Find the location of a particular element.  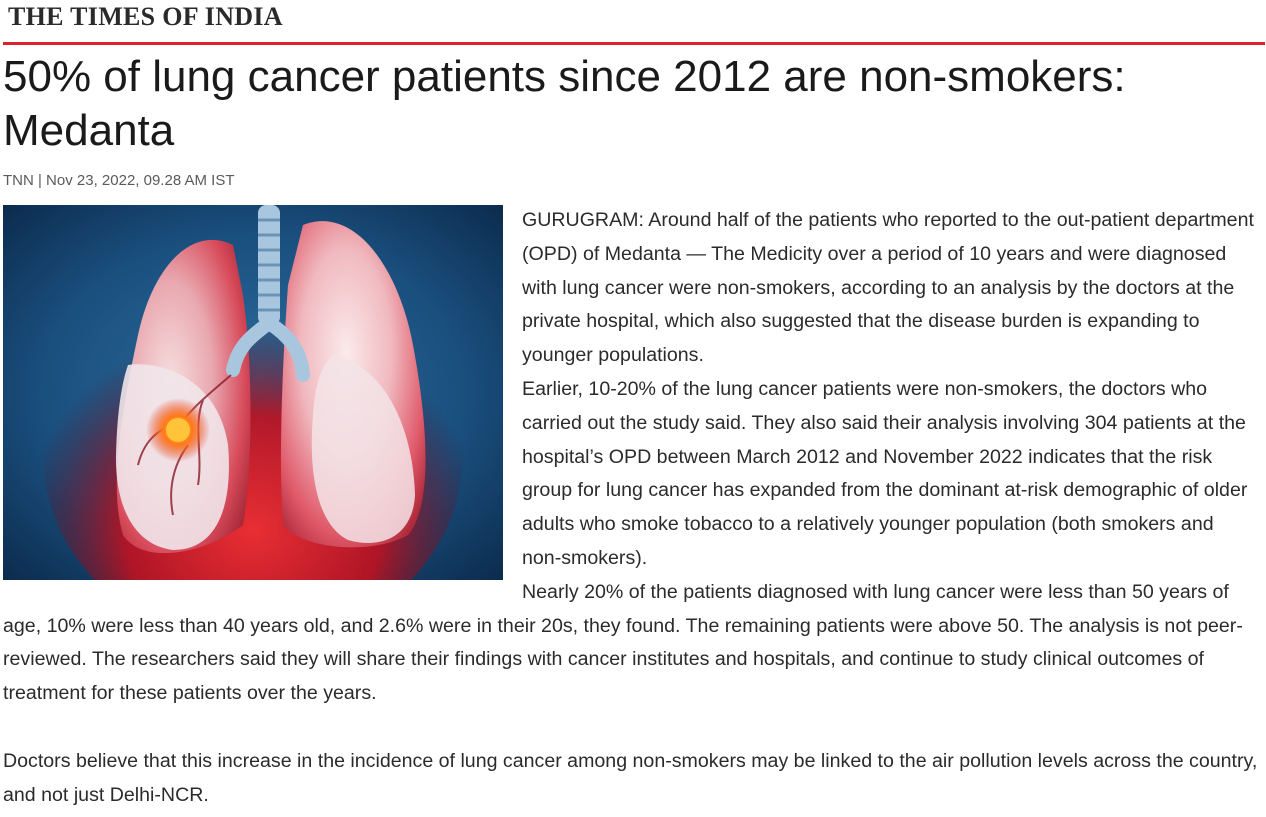

masthead-logo: THE TIMES OF INDIA is located at coordinates (145, 16).